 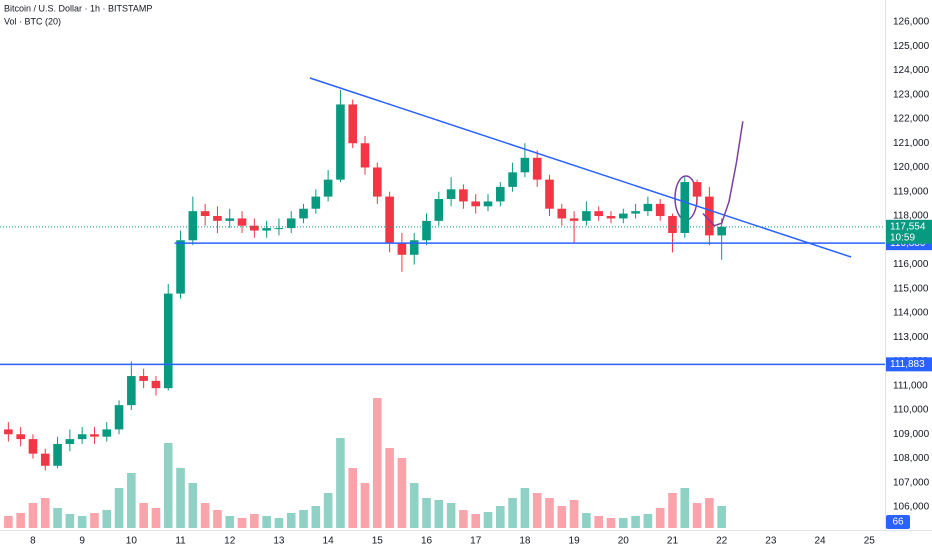 What do you see at coordinates (911, 22) in the screenshot?
I see `y-tick-label: 126,000` at bounding box center [911, 22].